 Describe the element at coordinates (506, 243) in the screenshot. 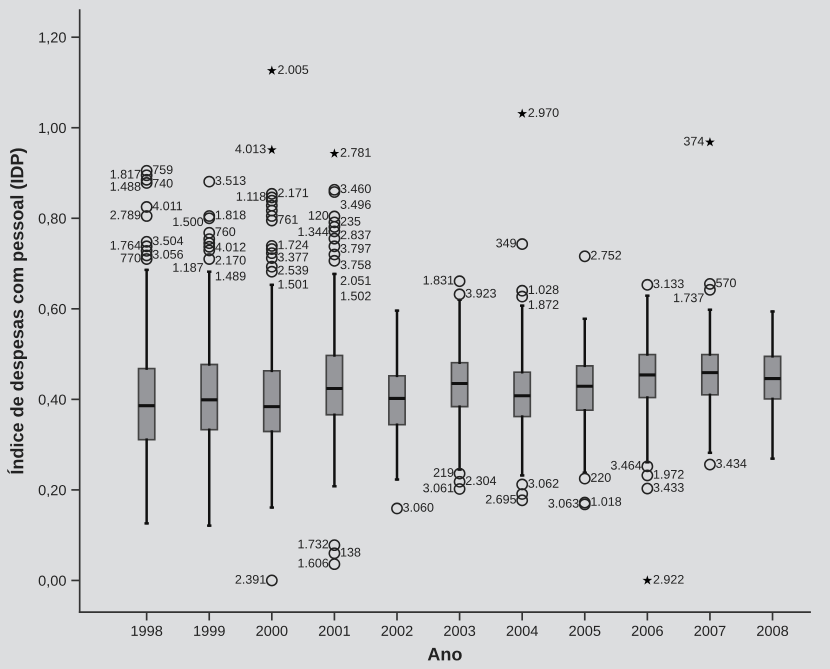

I see `annotation: 349` at that location.